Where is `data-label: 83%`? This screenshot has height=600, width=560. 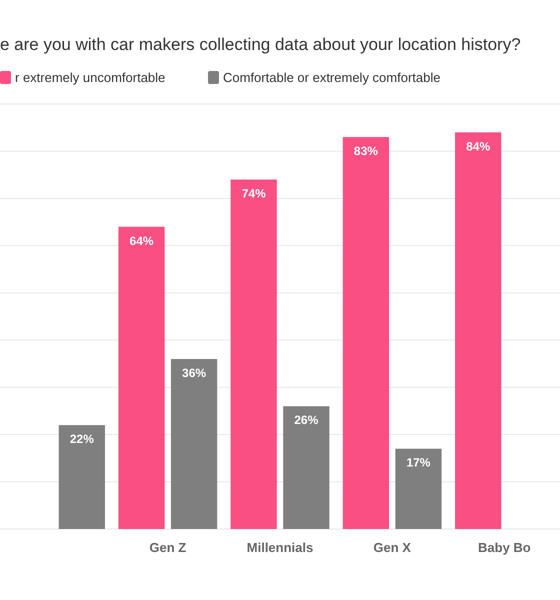
data-label: 83% is located at coordinates (366, 151).